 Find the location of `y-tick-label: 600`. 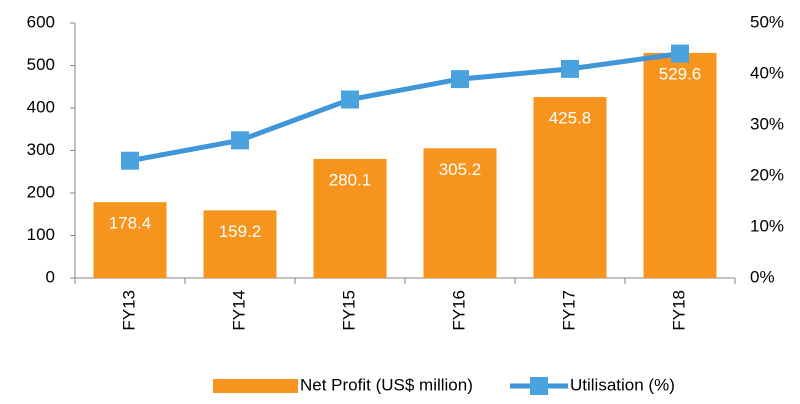

y-tick-label: 600 is located at coordinates (41, 21).